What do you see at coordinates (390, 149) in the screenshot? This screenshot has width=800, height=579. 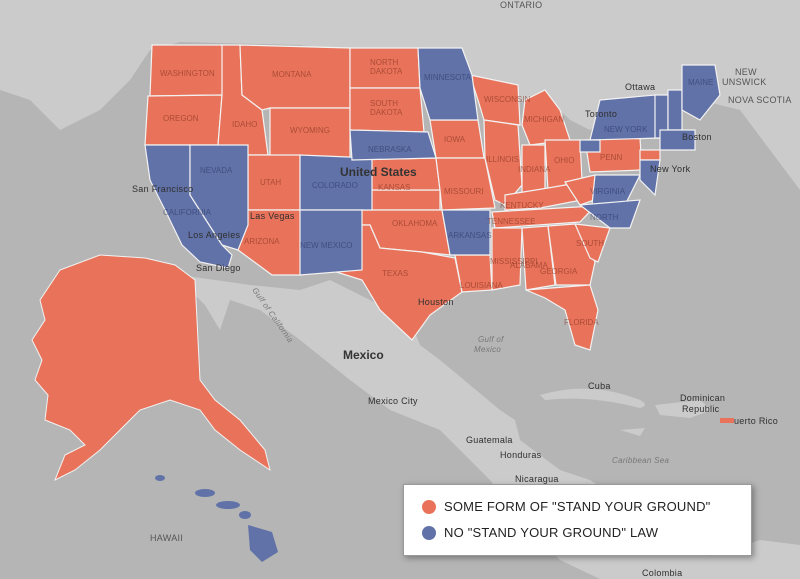 I see `label-state-nebraska: NEBRASKA` at bounding box center [390, 149].